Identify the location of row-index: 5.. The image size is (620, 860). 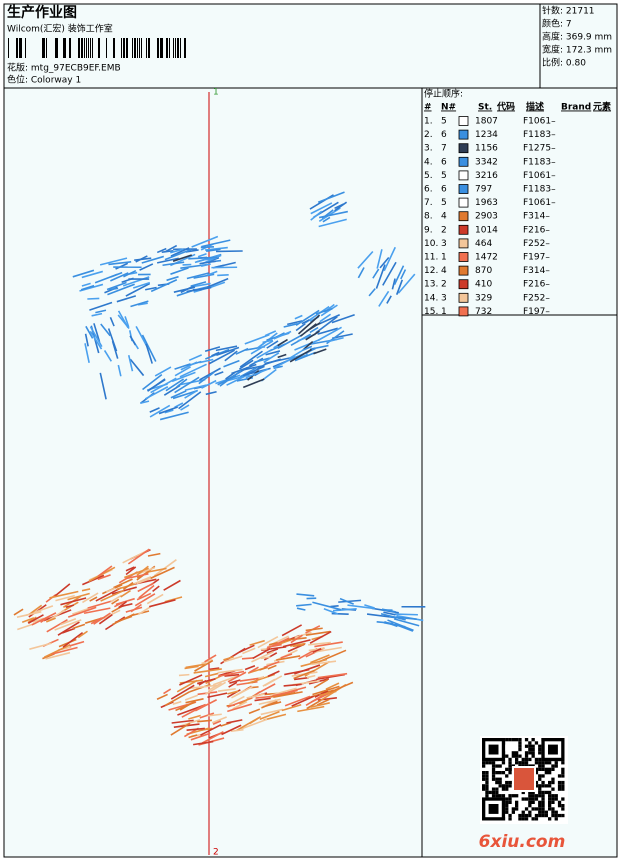
(428, 176).